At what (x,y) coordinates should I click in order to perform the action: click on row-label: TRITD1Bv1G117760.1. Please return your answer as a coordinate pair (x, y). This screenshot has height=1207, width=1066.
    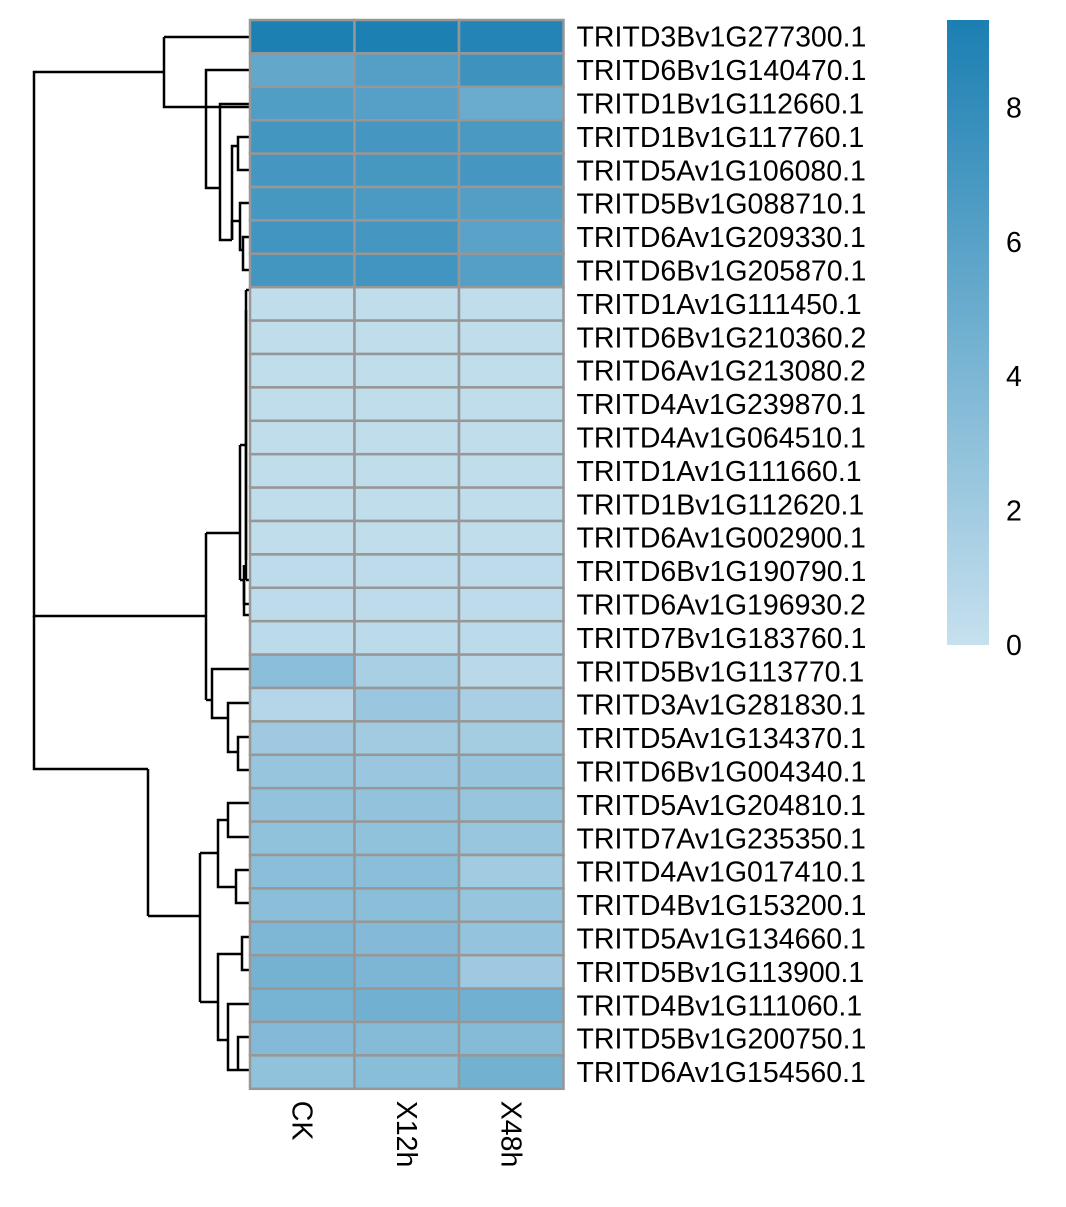
    Looking at the image, I should click on (721, 138).